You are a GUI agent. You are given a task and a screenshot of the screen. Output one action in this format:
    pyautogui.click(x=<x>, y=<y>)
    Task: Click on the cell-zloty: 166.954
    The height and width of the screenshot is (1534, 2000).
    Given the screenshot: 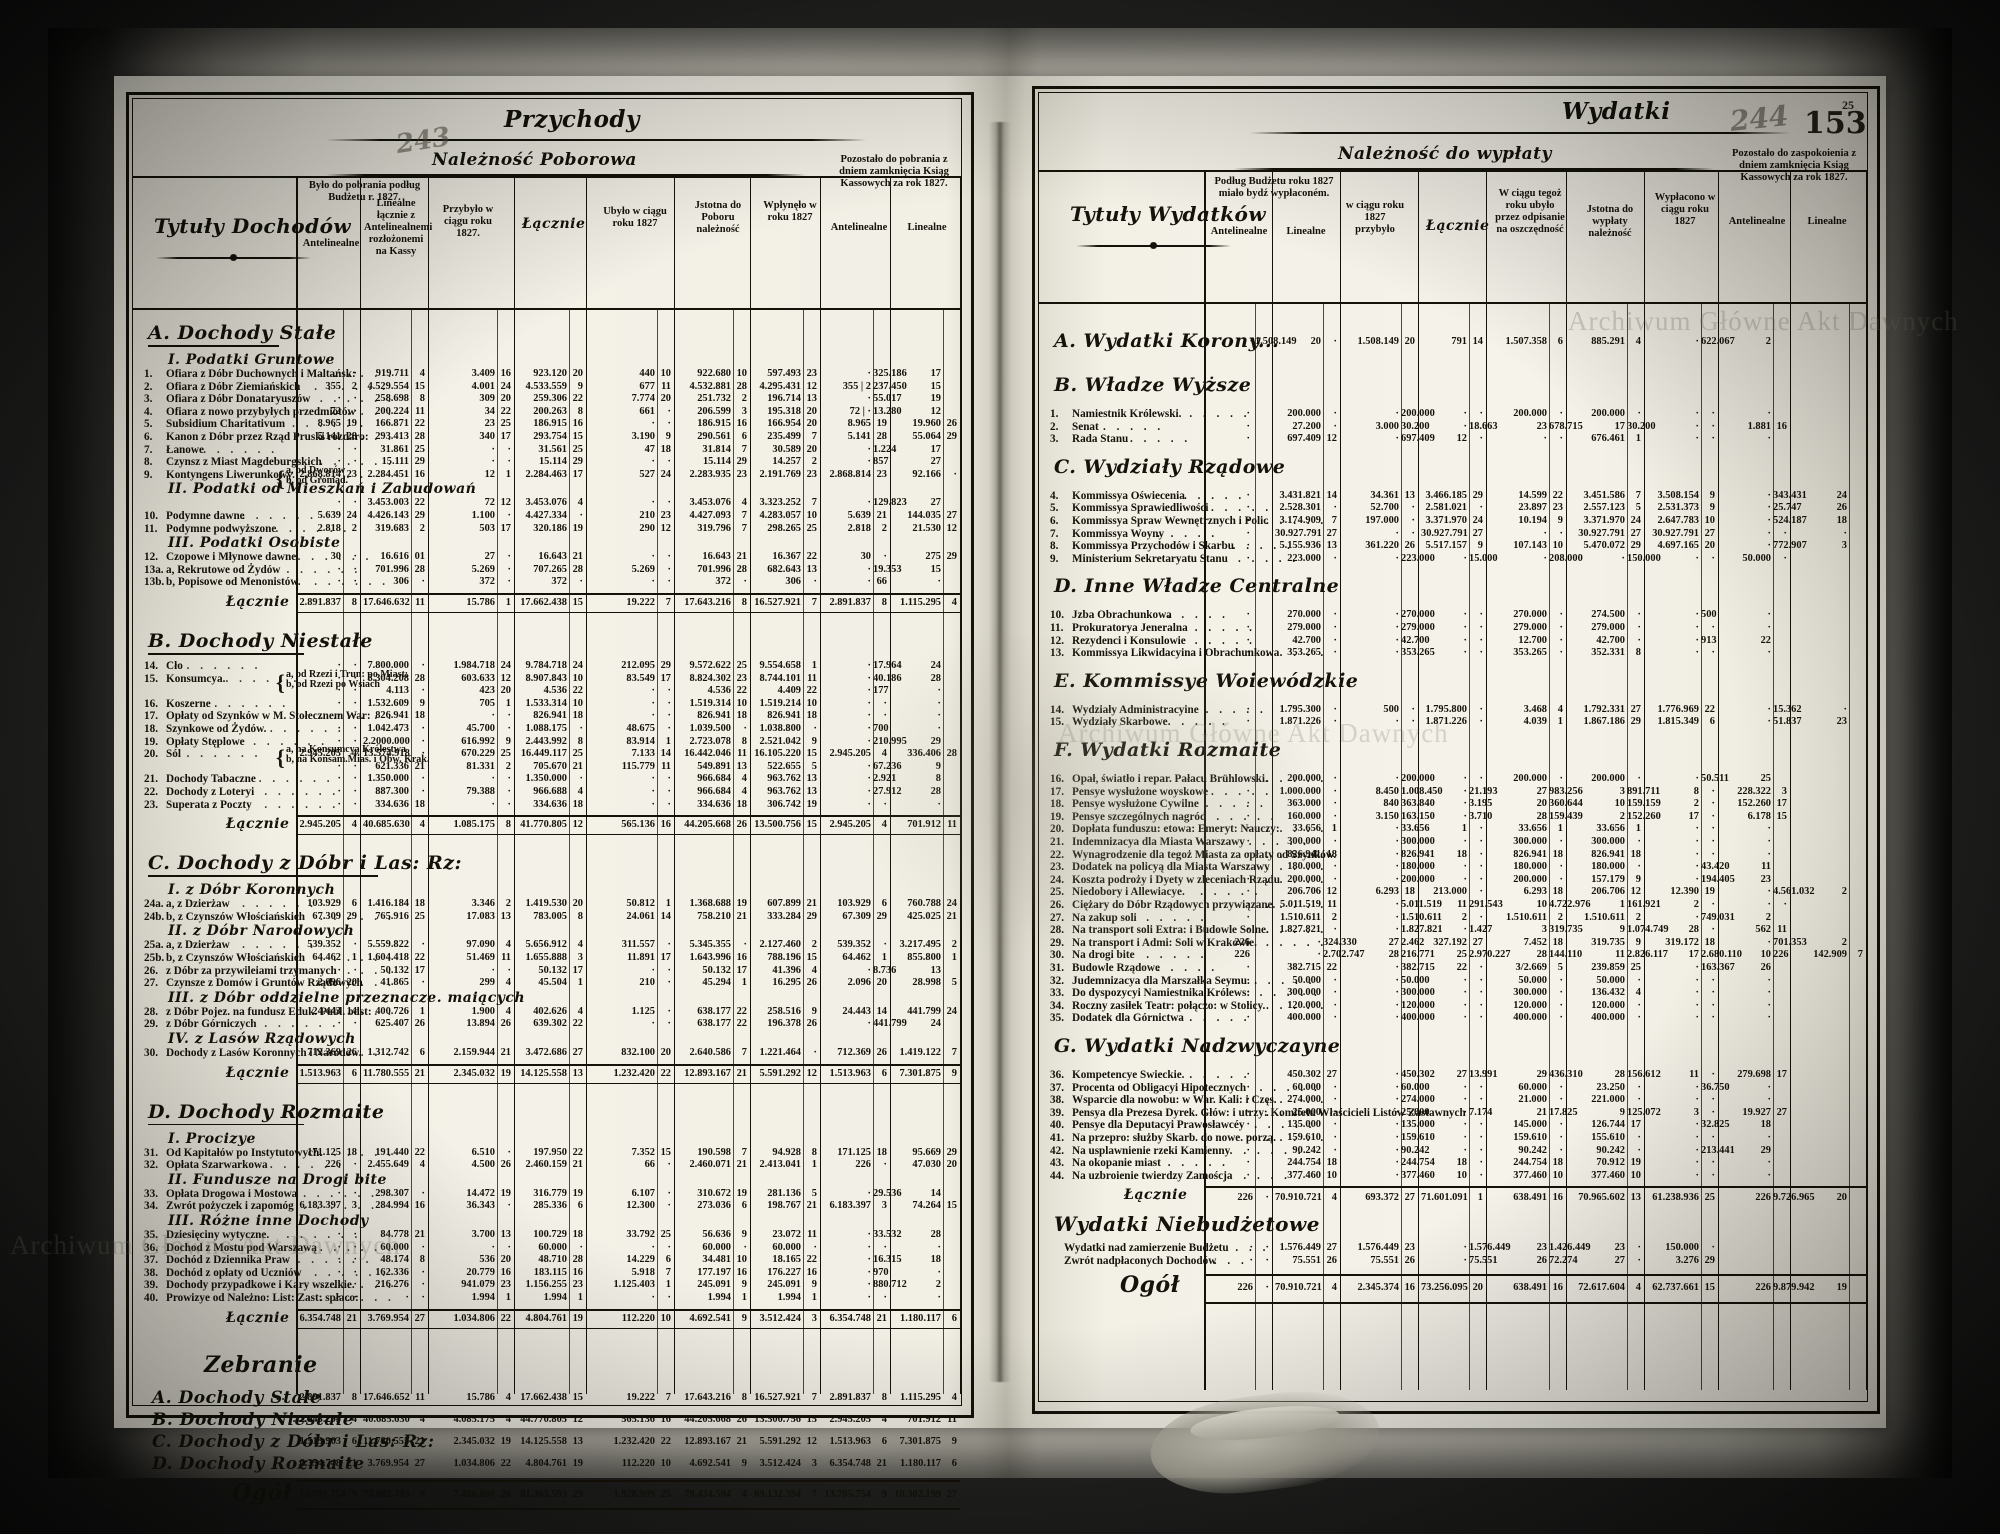 What is the action you would take?
    pyautogui.click(x=784, y=424)
    